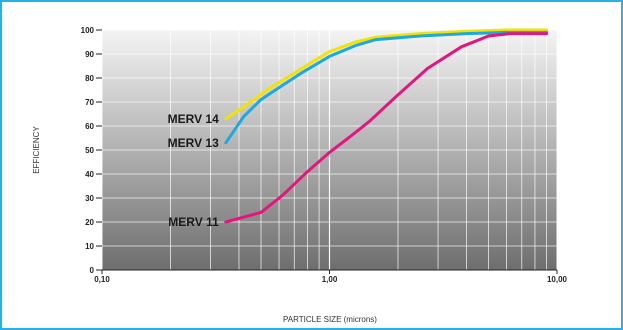  I want to click on y-tick-label: 0, so click(92, 270).